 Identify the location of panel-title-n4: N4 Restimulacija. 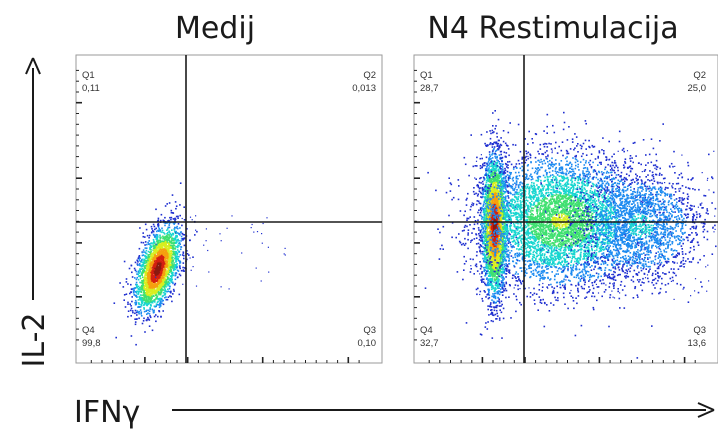
(552, 28).